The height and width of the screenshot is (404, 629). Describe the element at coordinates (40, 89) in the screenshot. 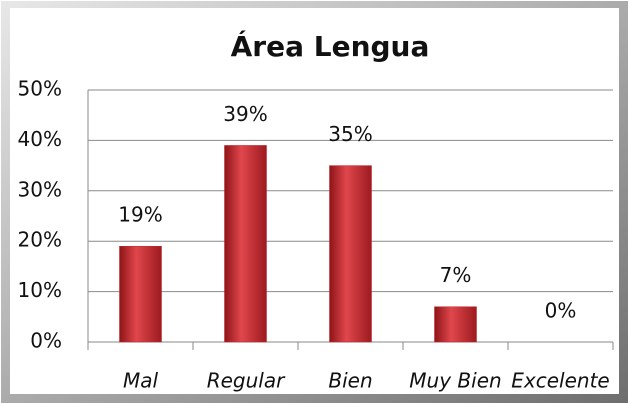

I see `y-tick-label: 50%` at that location.